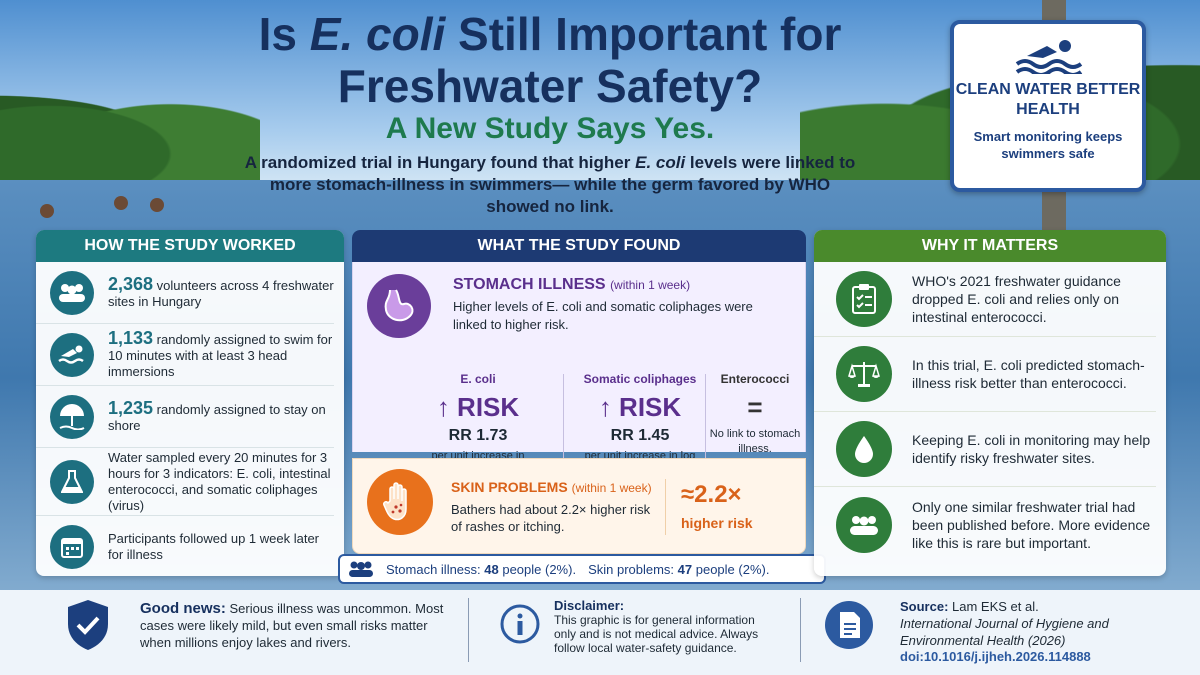  I want to click on panel-heading: WHY IT MATTERS, so click(990, 246).